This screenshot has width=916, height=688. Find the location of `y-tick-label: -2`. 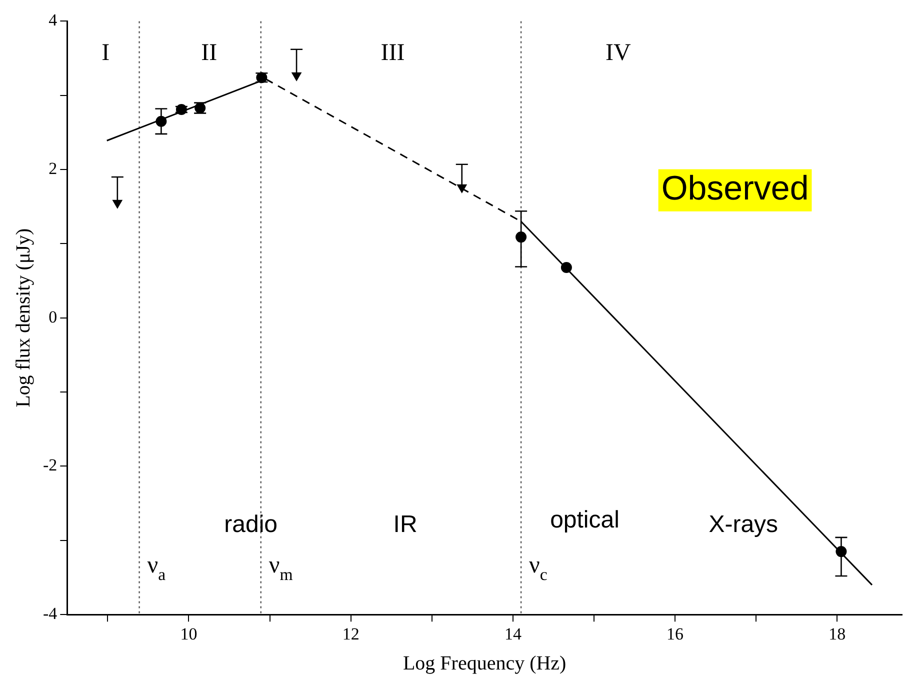

y-tick-label: -2 is located at coordinates (50, 465).